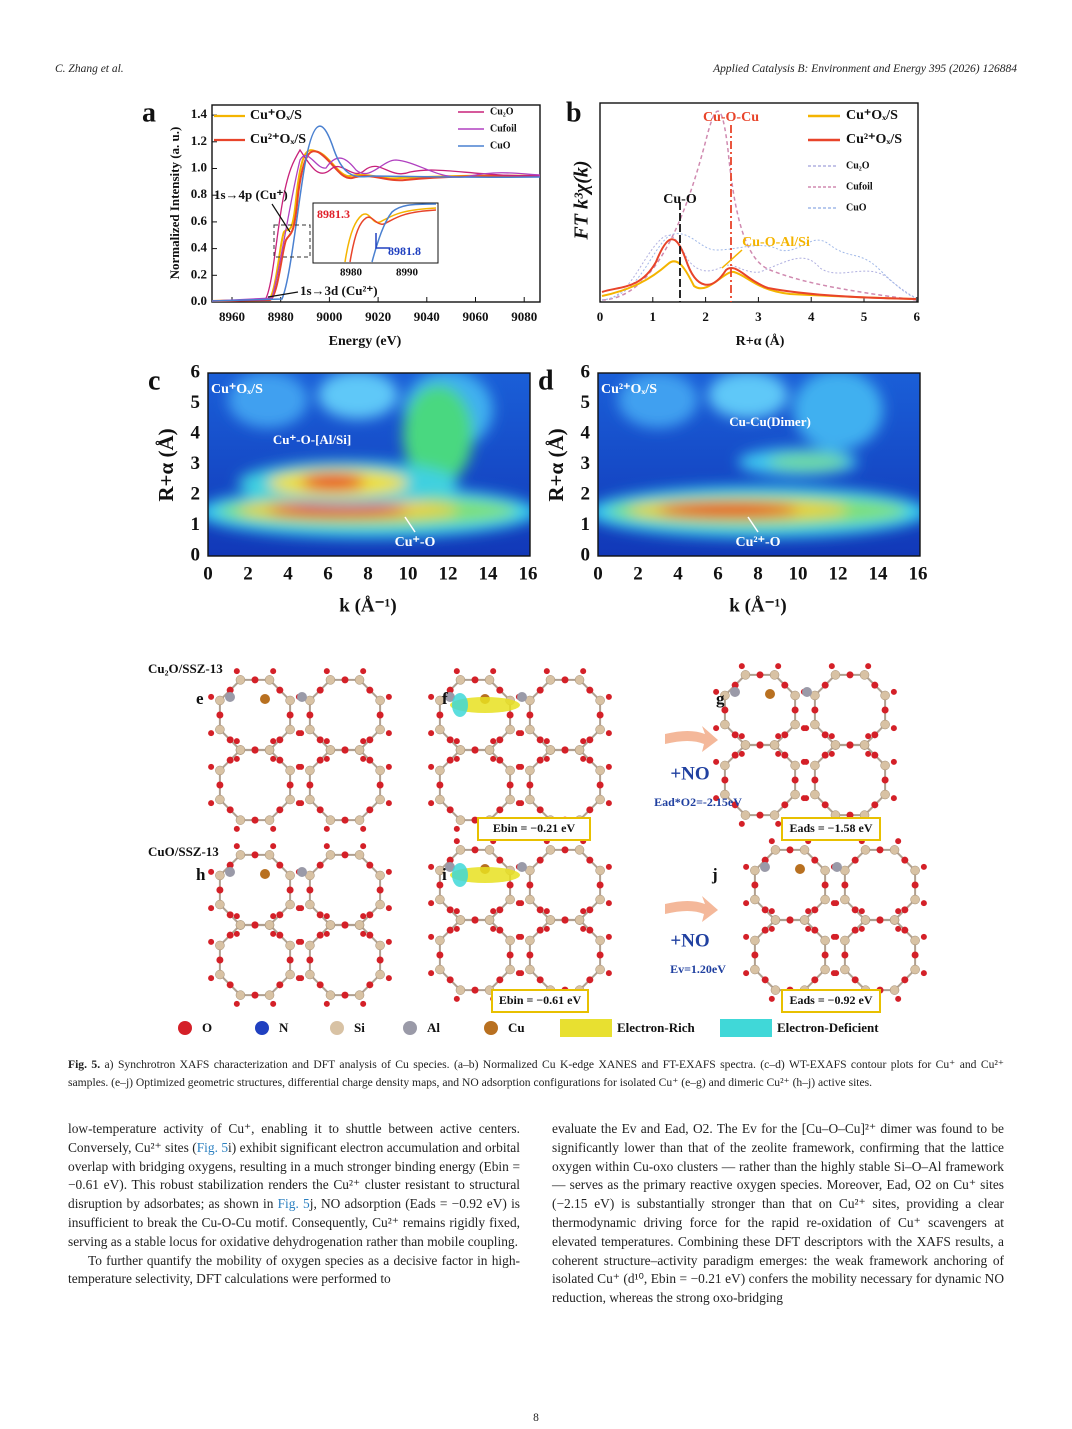  What do you see at coordinates (415, 542) in the screenshot?
I see `annotation: Cu⁺-O` at bounding box center [415, 542].